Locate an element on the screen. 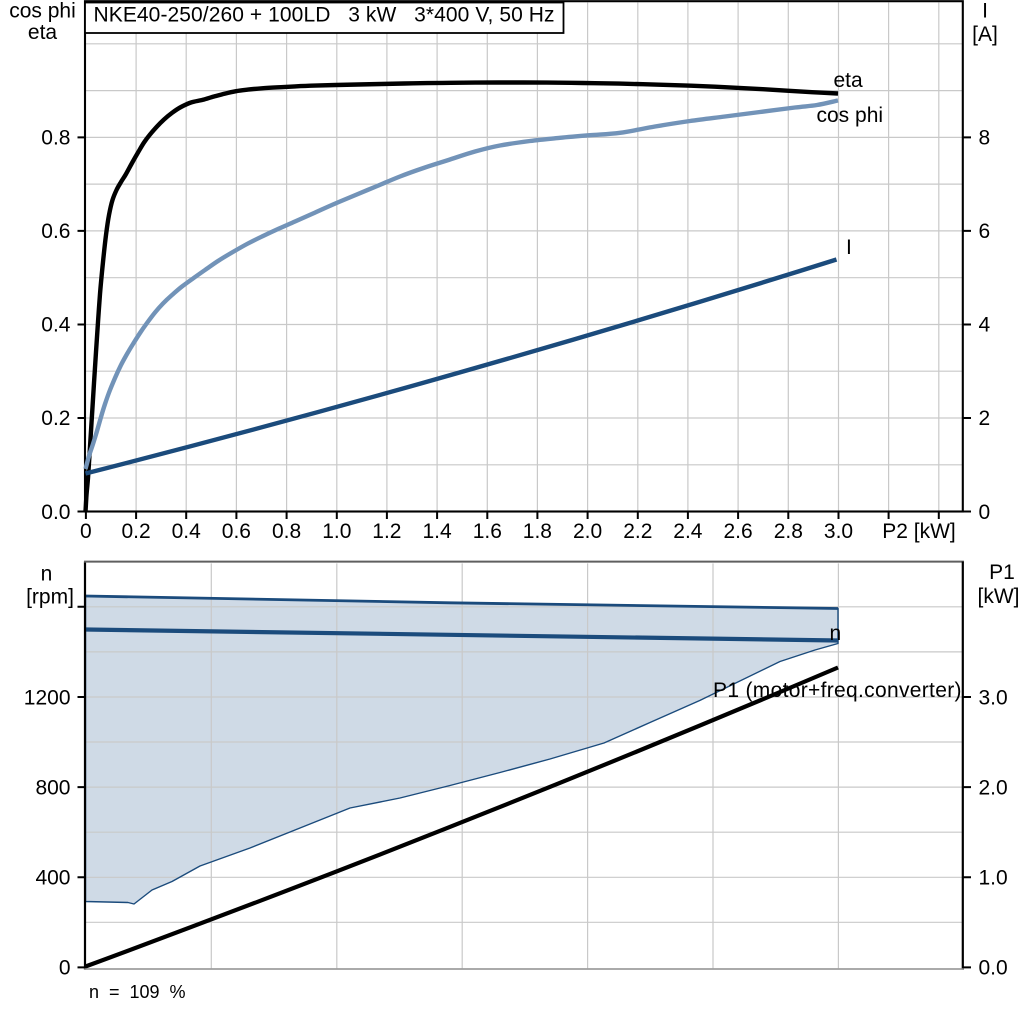 The height and width of the screenshot is (1024, 1024). svg-text: 2.8 is located at coordinates (788, 531).